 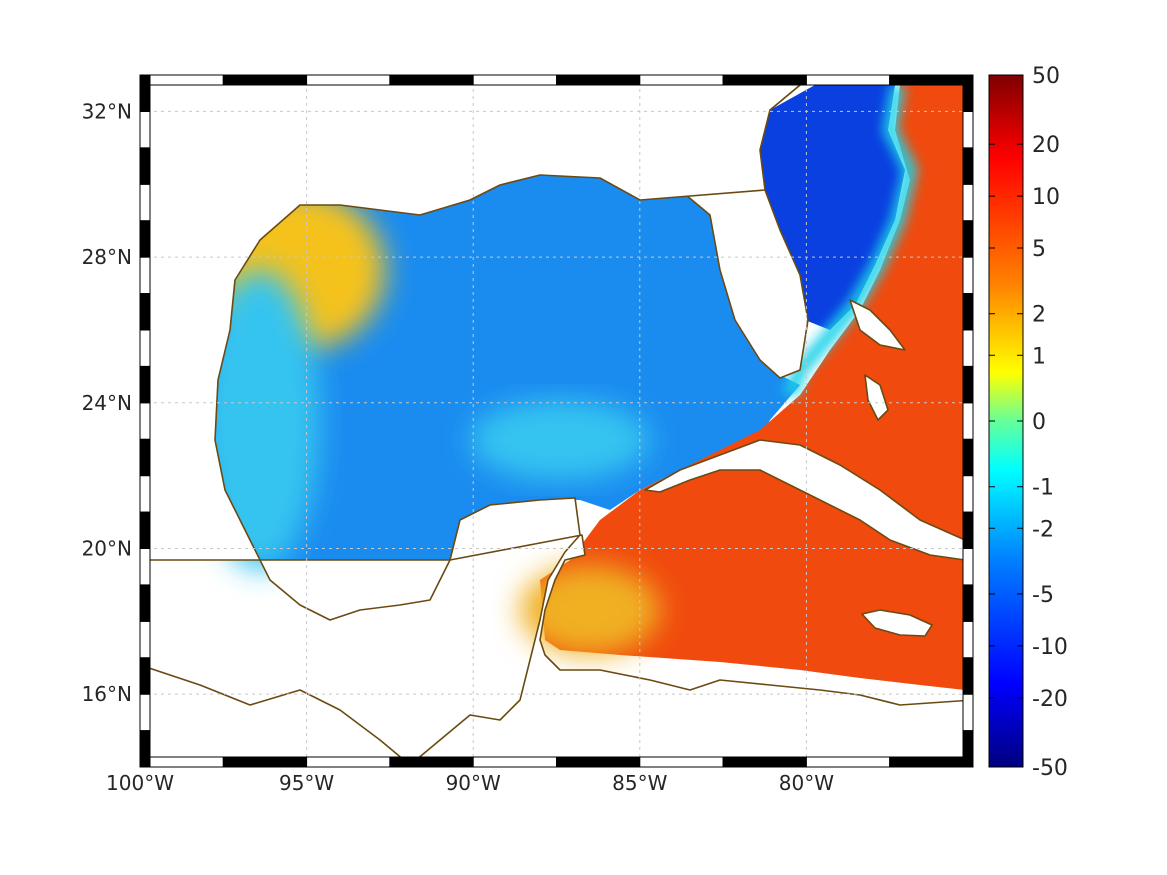 I want to click on andros-island, so click(x=876, y=397).